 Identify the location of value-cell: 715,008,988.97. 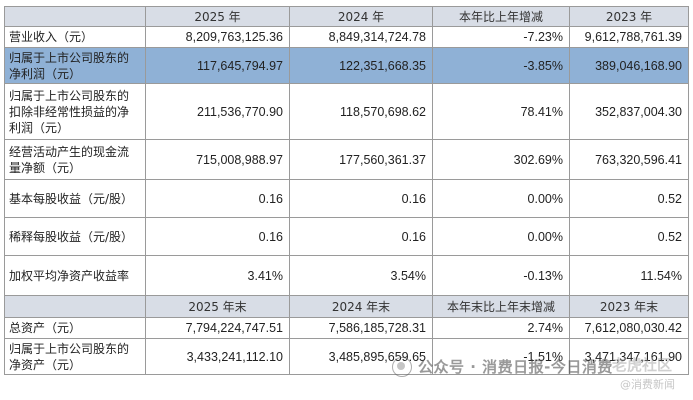
(217, 159).